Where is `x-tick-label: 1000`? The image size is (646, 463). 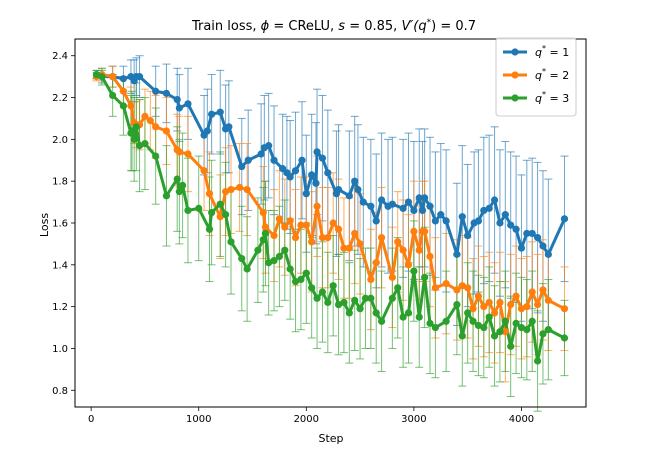 x-tick-label: 1000 is located at coordinates (198, 419).